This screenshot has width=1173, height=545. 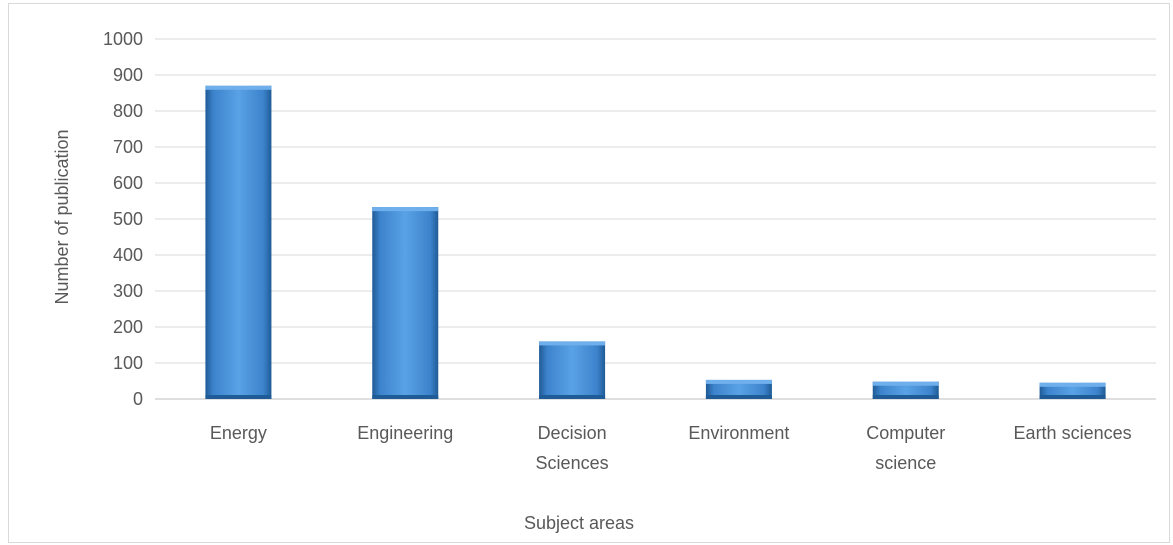 What do you see at coordinates (1073, 433) in the screenshot?
I see `x-category-label: Earth sciences` at bounding box center [1073, 433].